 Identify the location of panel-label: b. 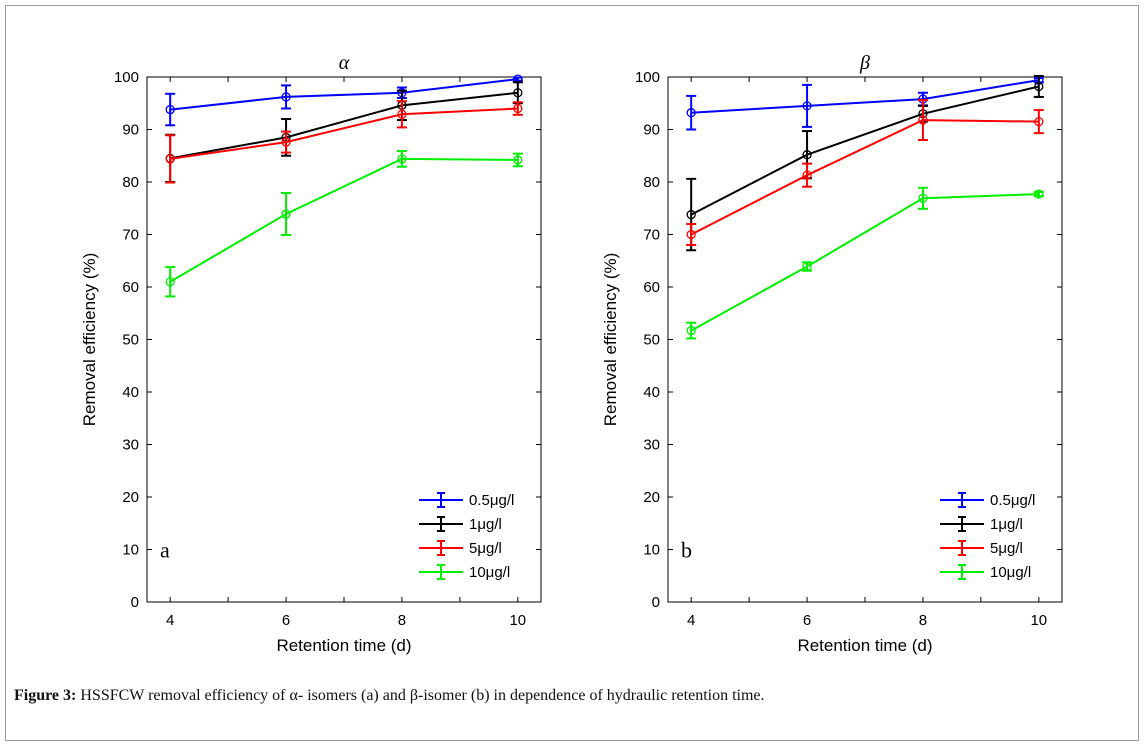
(686, 549).